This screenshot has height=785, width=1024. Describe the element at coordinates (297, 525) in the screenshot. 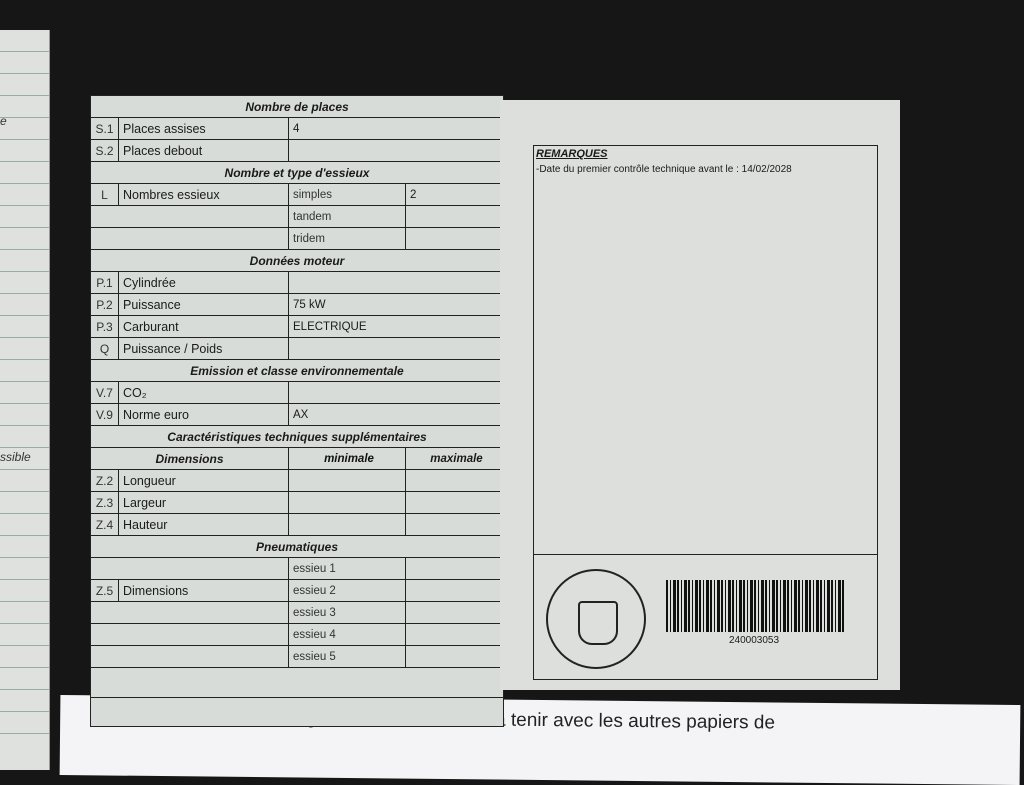

I see `row-z4: Z.4 Hauteur` at that location.